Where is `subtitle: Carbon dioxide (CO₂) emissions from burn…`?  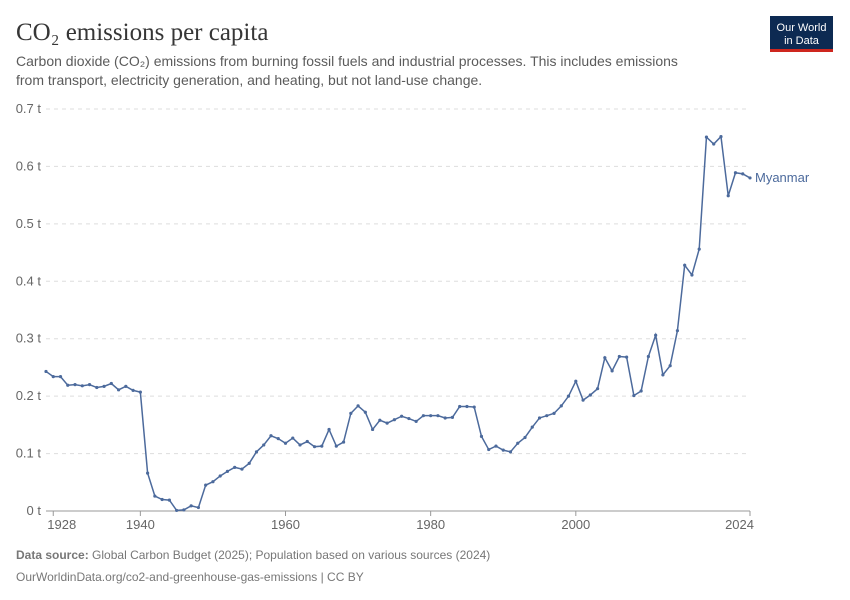 subtitle: Carbon dioxide (CO₂) emissions from burn… is located at coordinates (347, 61).